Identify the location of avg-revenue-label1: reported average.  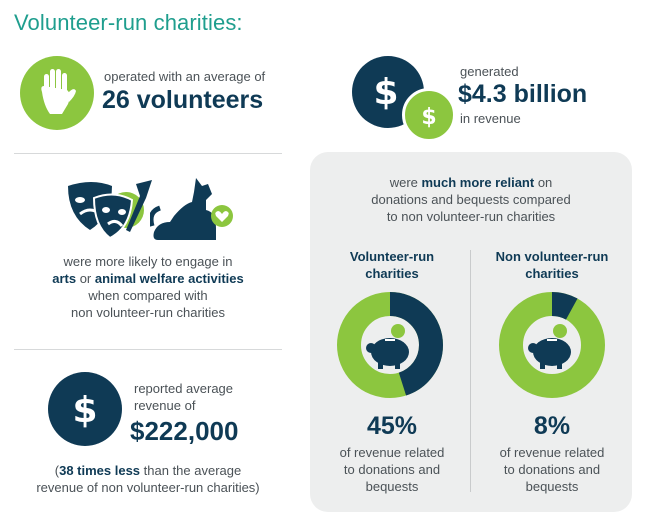
(184, 388).